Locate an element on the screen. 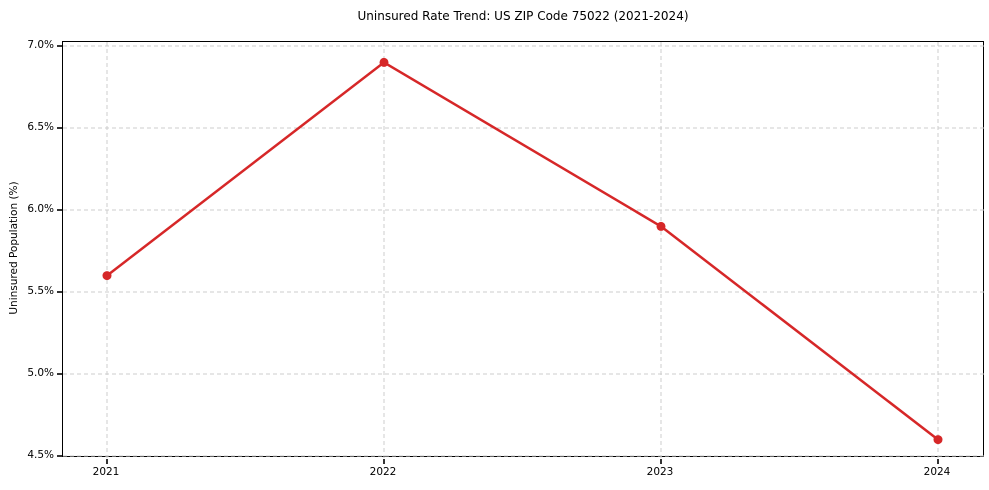 The width and height of the screenshot is (989, 490). xtick-label-2023: 2023 is located at coordinates (660, 472).